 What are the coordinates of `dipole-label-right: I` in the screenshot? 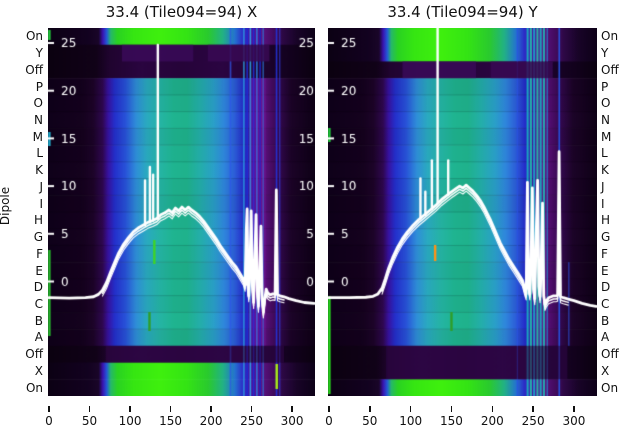 It's located at (603, 203).